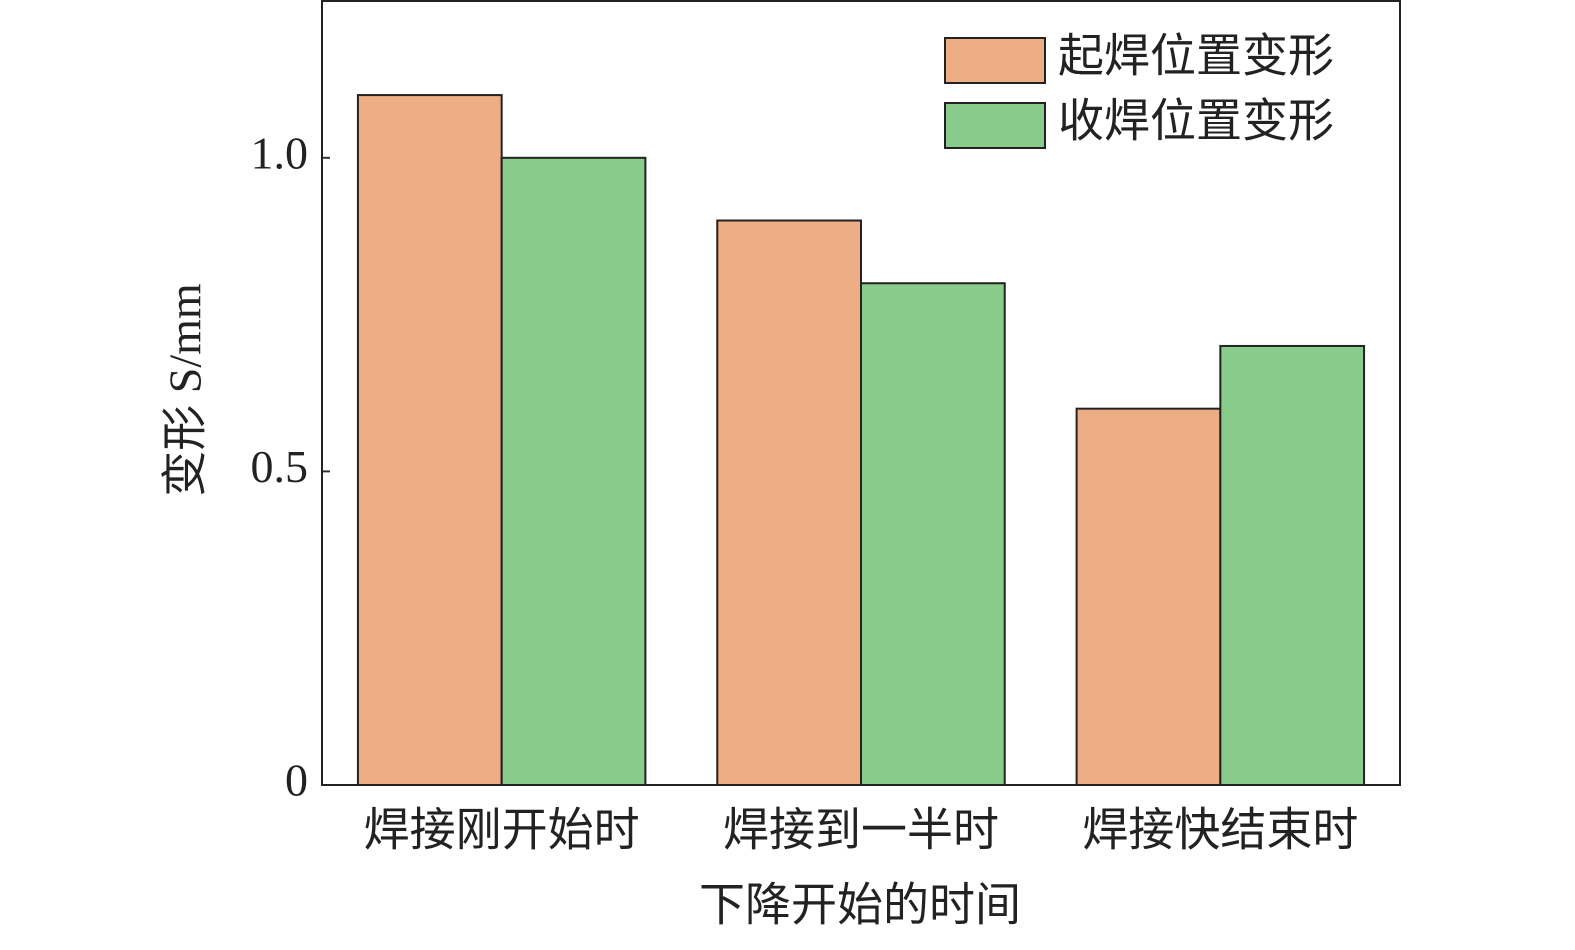  Describe the element at coordinates (861, 830) in the screenshot. I see `x-tick-label: 焊接到一半时` at that location.